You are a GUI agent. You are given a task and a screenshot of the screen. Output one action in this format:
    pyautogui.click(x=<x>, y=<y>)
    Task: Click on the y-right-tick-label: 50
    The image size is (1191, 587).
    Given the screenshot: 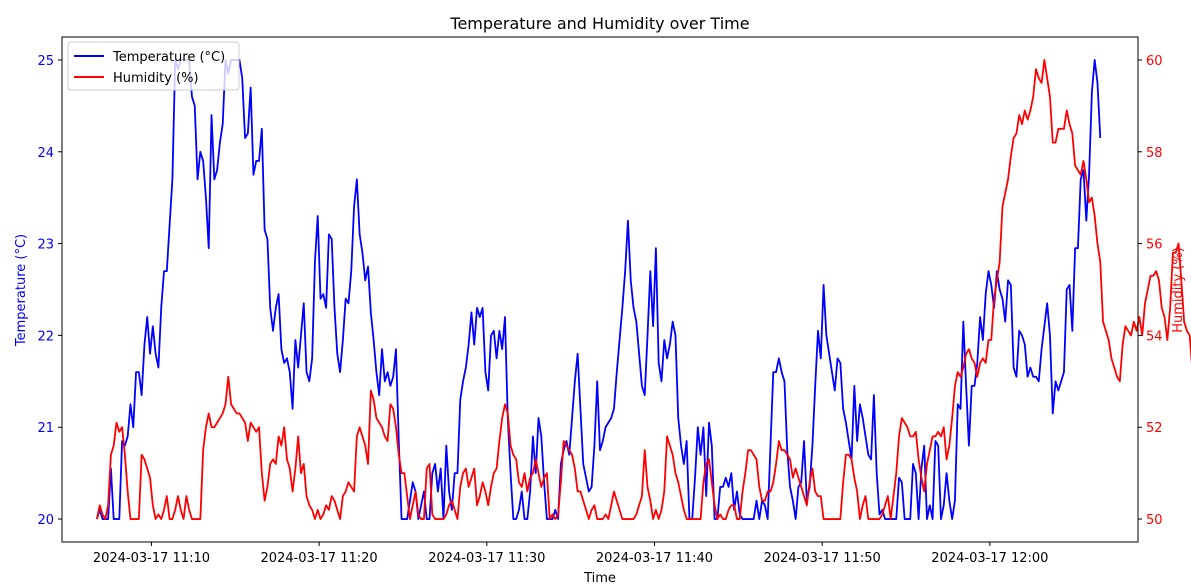 What is the action you would take?
    pyautogui.click(x=1154, y=520)
    